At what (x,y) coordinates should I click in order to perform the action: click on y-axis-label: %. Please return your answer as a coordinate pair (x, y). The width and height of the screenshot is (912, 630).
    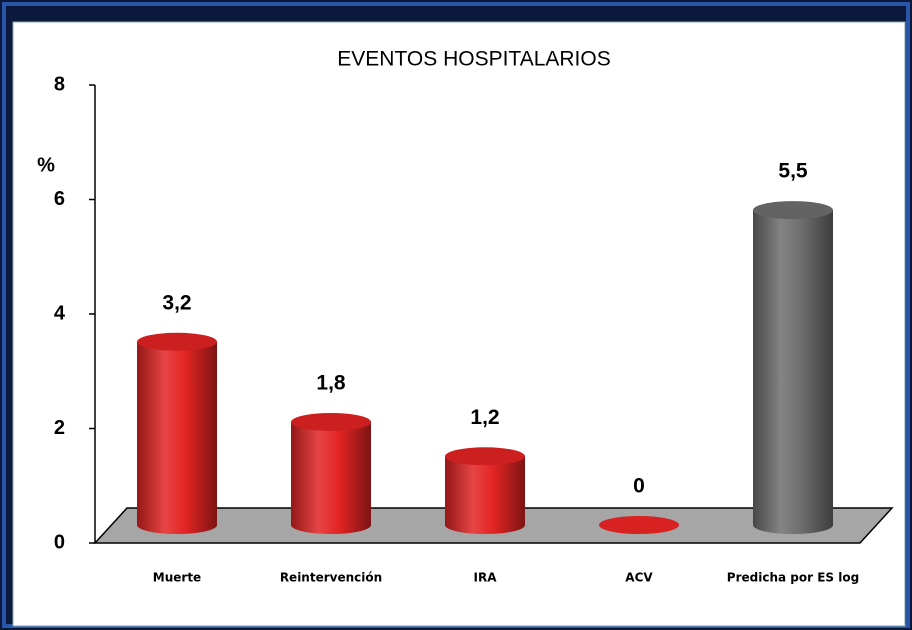
    Looking at the image, I should click on (46, 165).